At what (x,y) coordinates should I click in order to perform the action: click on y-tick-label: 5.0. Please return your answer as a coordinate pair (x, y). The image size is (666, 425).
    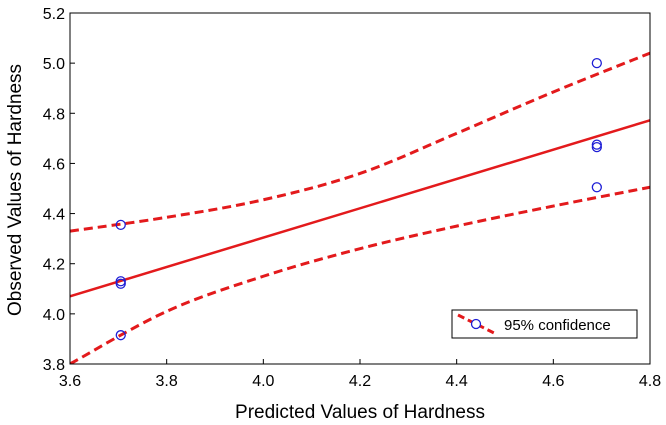
    Looking at the image, I should click on (54, 64).